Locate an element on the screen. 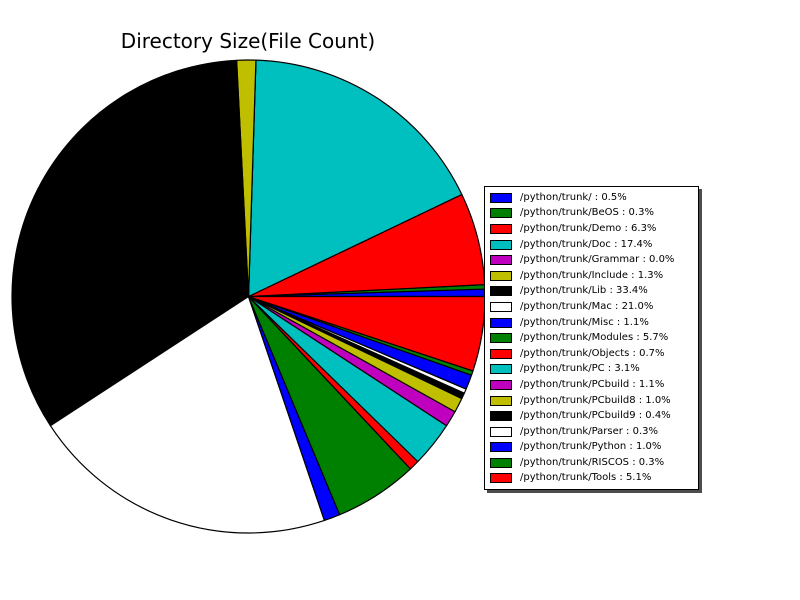 This screenshot has height=600, width=800. legend-label: /python/trunk/Misc : 1.1% is located at coordinates (584, 322).